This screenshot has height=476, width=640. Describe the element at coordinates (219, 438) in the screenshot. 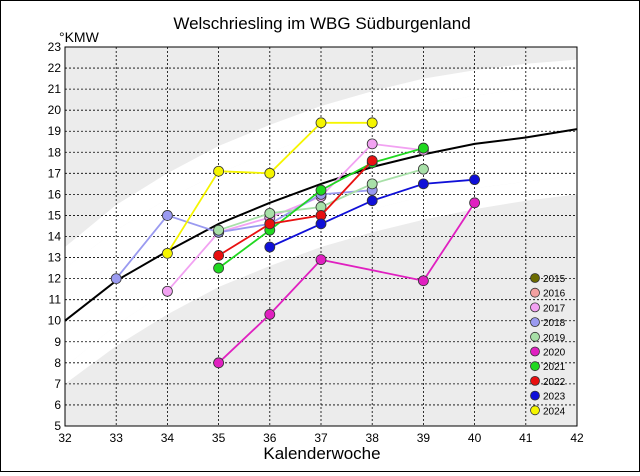

I see `x-tick-label: 35` at that location.